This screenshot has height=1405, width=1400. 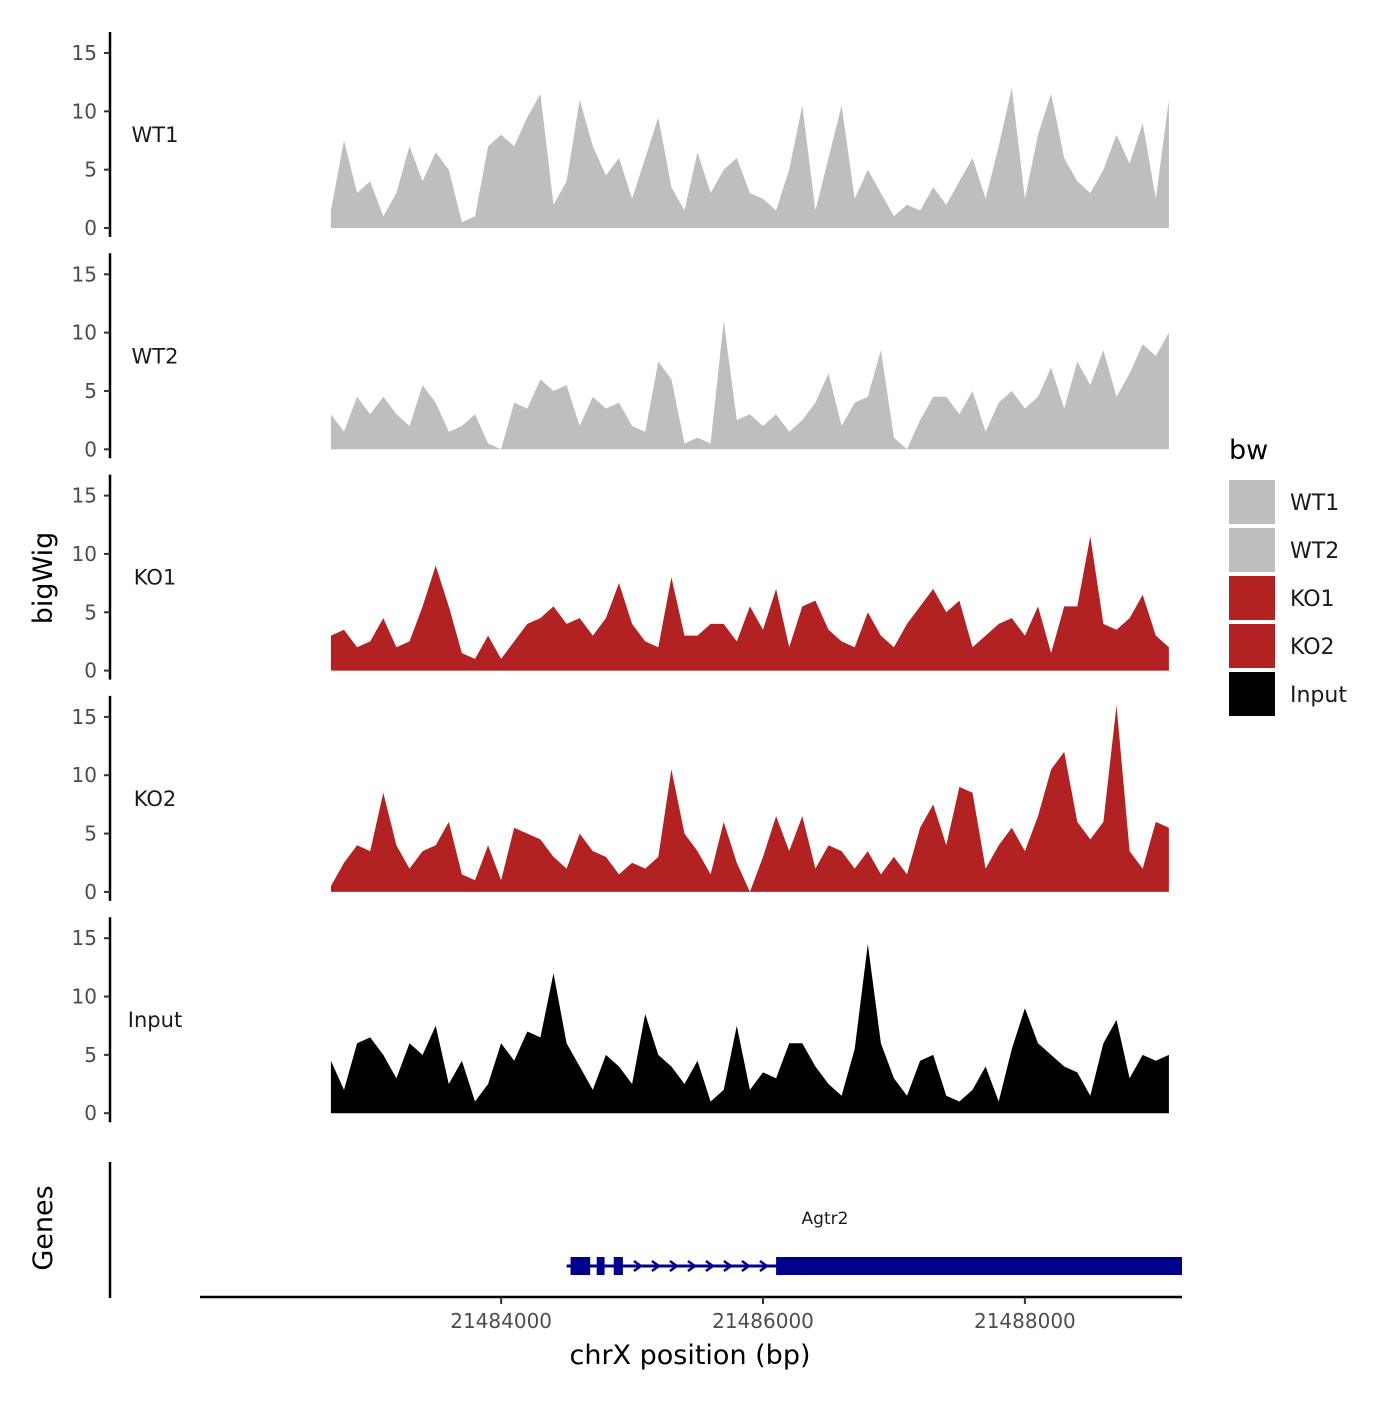 What do you see at coordinates (90, 892) in the screenshot?
I see `y-tick-label-ko2-0: 0` at bounding box center [90, 892].